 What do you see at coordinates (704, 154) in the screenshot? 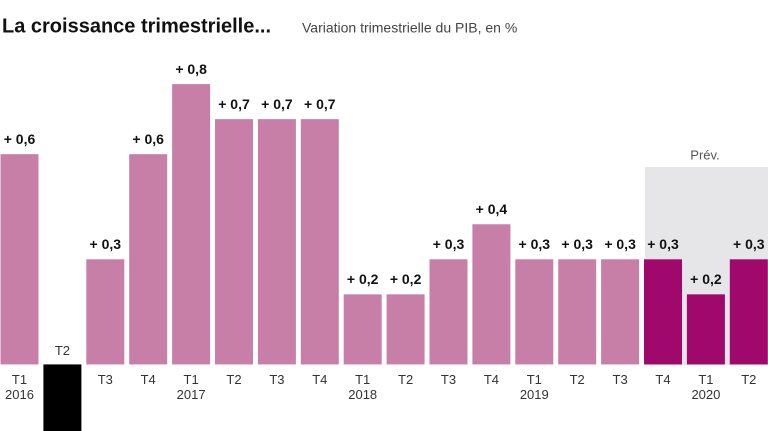
I see `forecast-annotation: Prév.` at bounding box center [704, 154].